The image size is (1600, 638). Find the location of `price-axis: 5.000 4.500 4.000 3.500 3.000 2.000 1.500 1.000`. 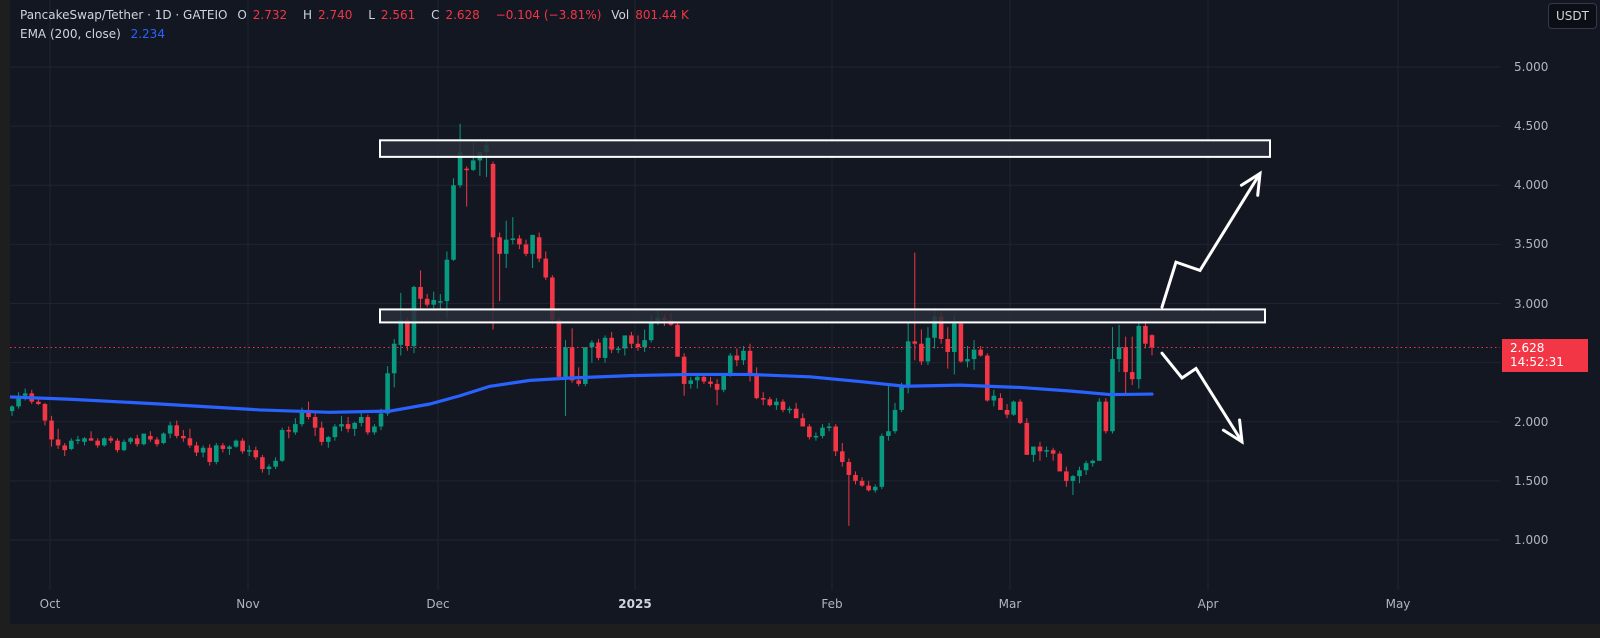

price-axis: 5.000 4.500 4.000 3.500 3.000 2.000 1.500 1.000 is located at coordinates (1550, 295).